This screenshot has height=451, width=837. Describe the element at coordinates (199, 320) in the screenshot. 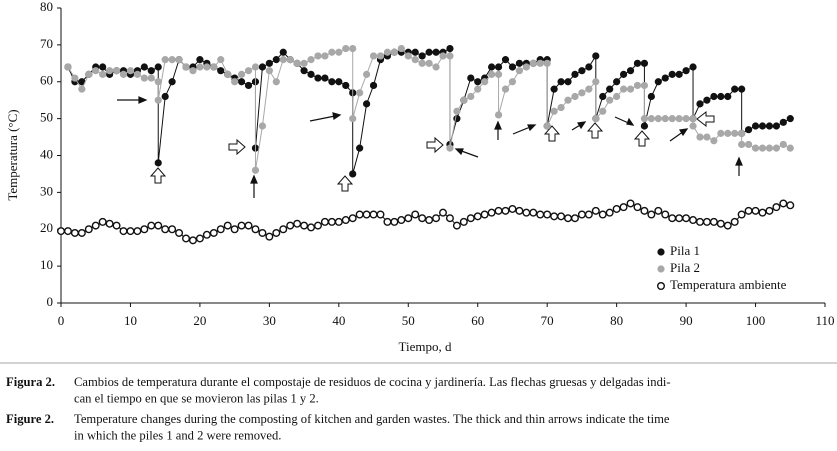

I see `x-tick-label: 20` at that location.